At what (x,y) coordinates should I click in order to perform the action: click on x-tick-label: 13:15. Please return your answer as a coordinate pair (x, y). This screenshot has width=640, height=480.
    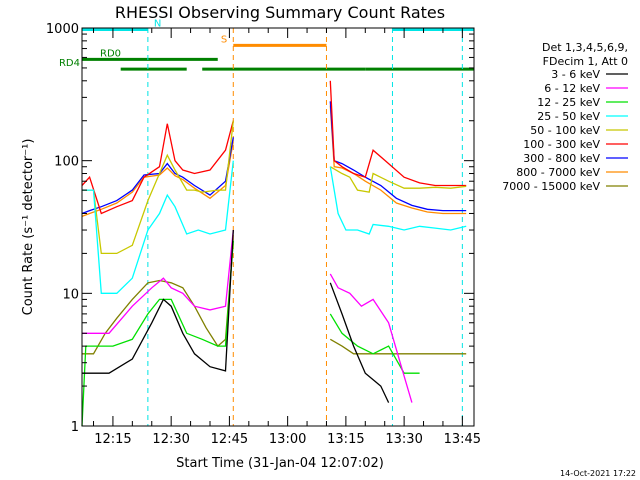
    Looking at the image, I should click on (345, 439).